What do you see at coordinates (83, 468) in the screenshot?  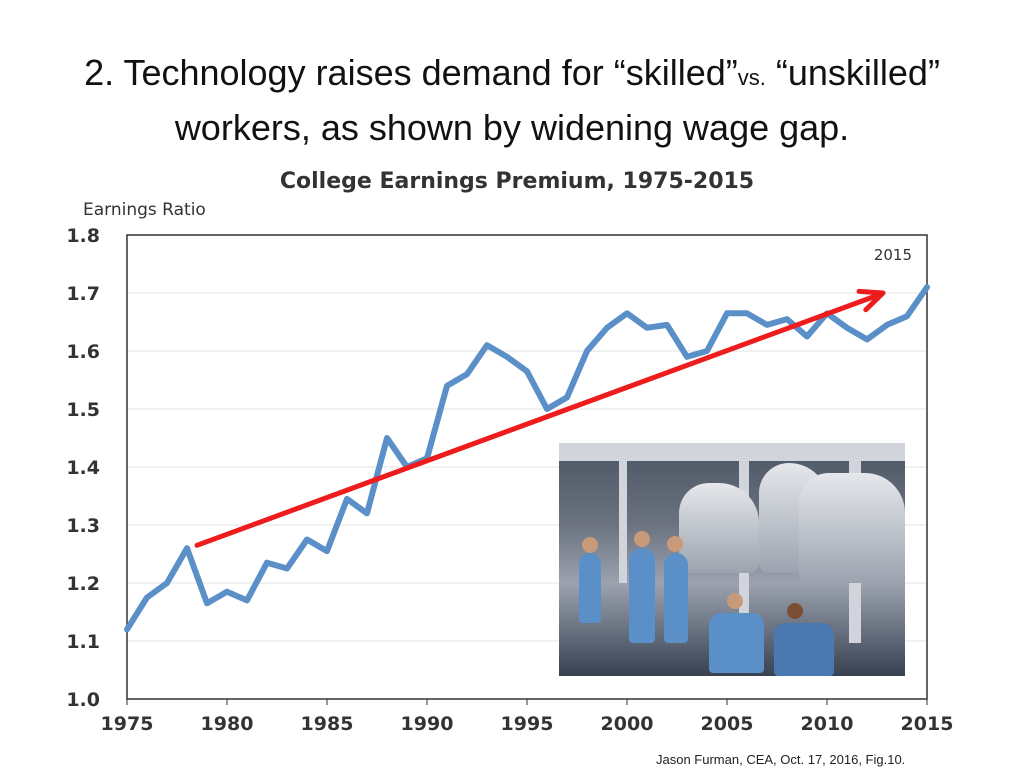 I see `y-tick-label: 1.4` at bounding box center [83, 468].